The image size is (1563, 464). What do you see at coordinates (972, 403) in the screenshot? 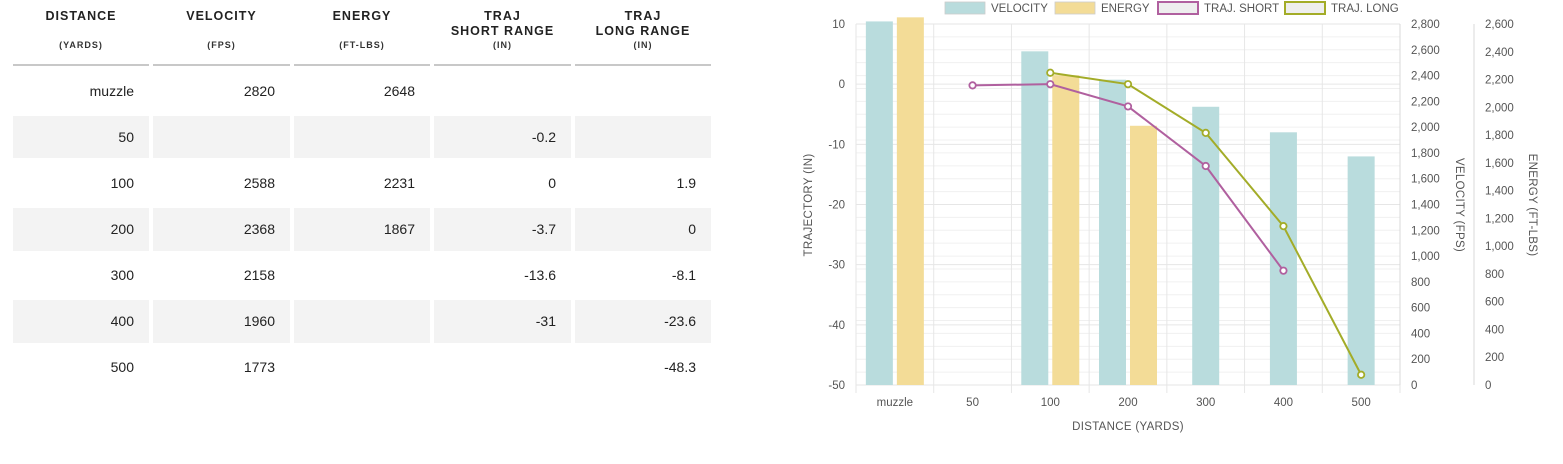
I see `x-tick-label: 50` at bounding box center [972, 403].